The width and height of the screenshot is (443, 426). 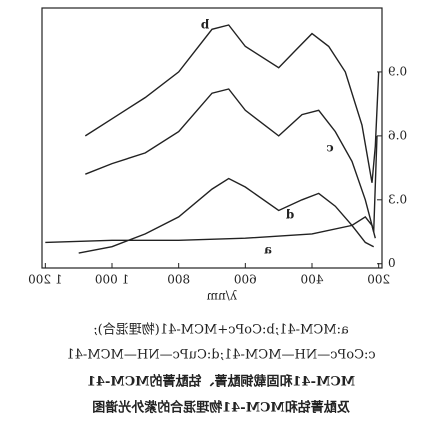 What do you see at coordinates (112, 280) in the screenshot?
I see `x-tick-label: 1 000` at bounding box center [112, 280].